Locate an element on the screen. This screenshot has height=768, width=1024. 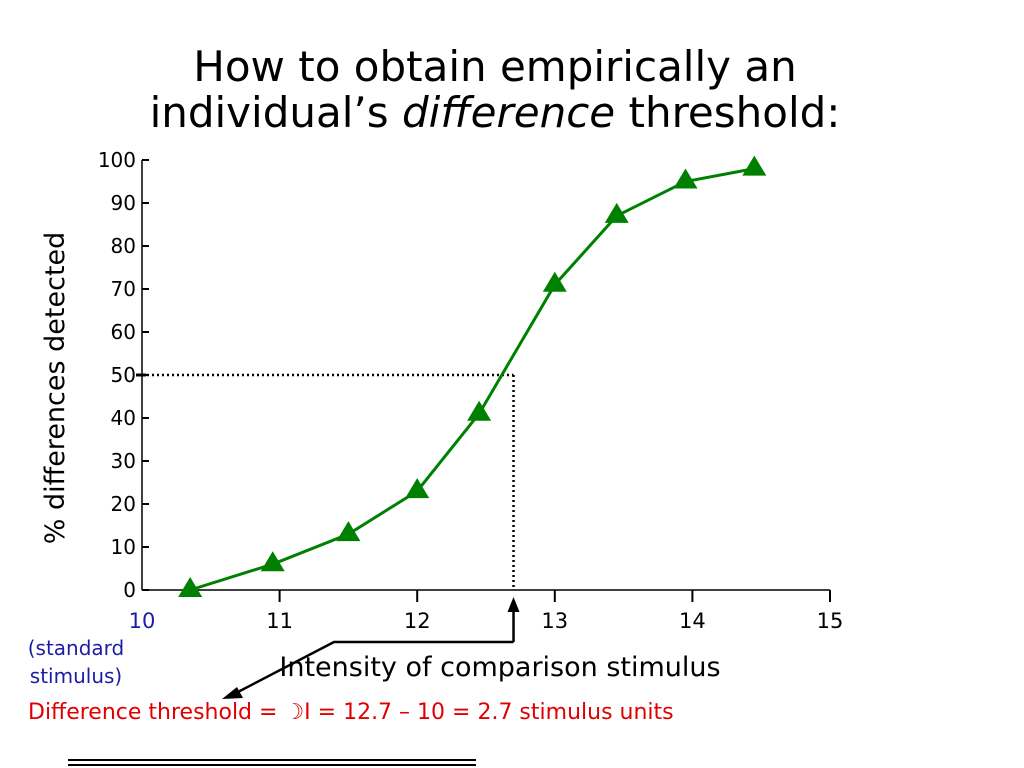
y-tick-label: 20 is located at coordinates (123, 504).